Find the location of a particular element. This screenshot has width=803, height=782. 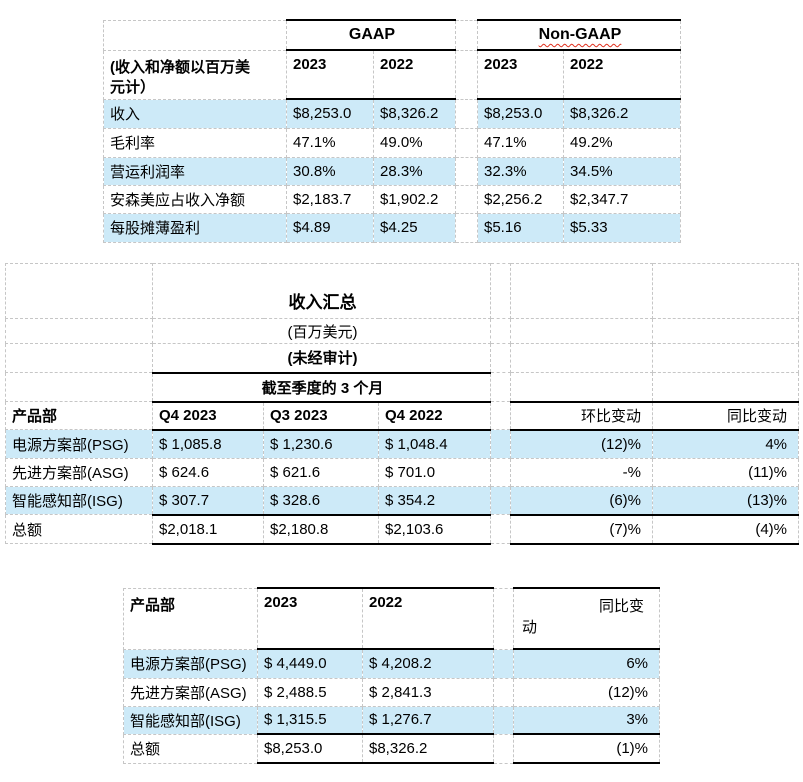

table-row: 营运利润率 30.8% 28.3% 32.3% 34.5% is located at coordinates (392, 171).